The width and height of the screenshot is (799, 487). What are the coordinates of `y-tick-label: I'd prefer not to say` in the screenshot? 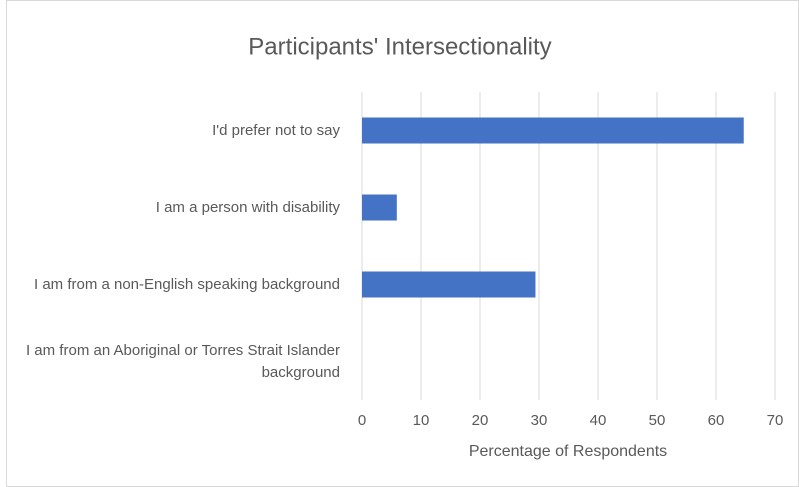 It's located at (276, 130).